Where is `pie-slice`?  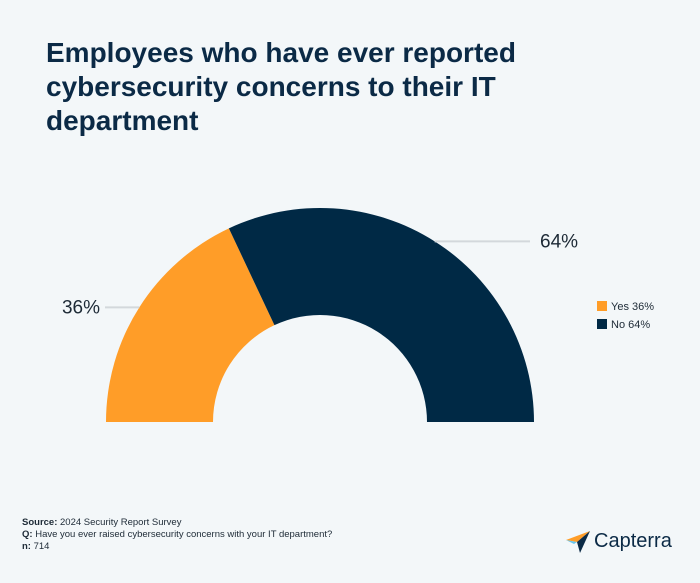 pie-slice is located at coordinates (190, 325).